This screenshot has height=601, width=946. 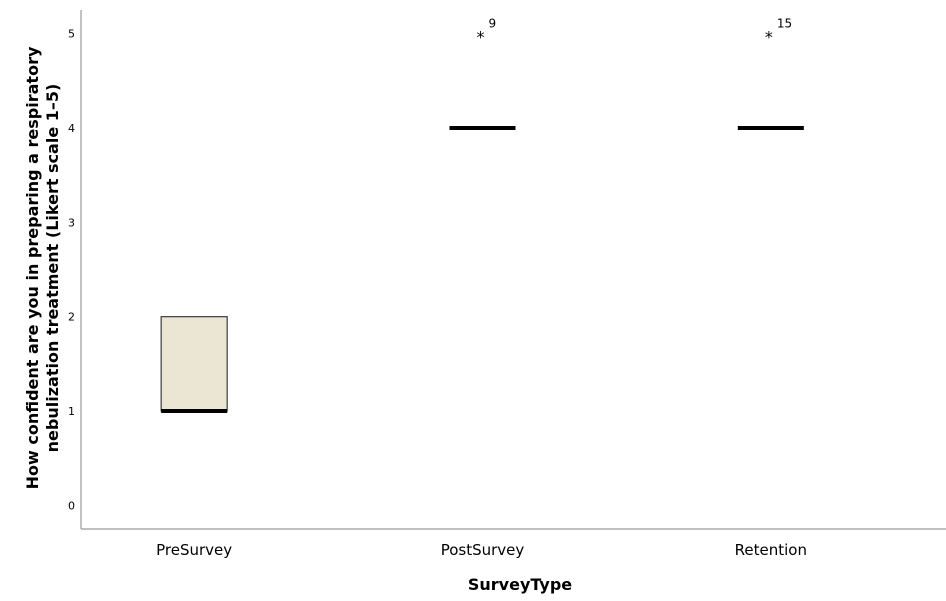 What do you see at coordinates (71, 411) in the screenshot?
I see `y-tick-label: 1` at bounding box center [71, 411].